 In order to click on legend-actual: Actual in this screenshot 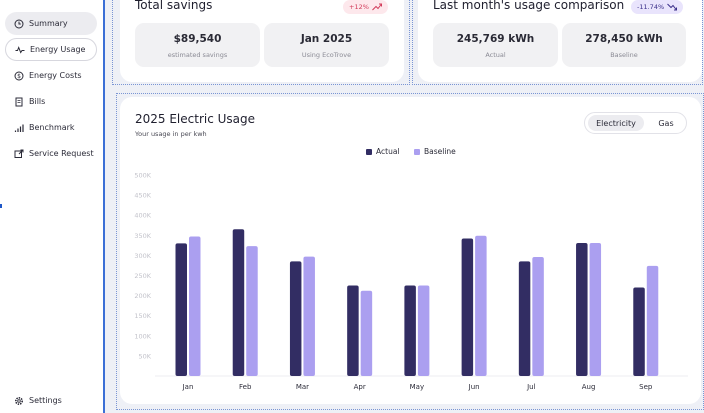, I will do `click(383, 151)`.